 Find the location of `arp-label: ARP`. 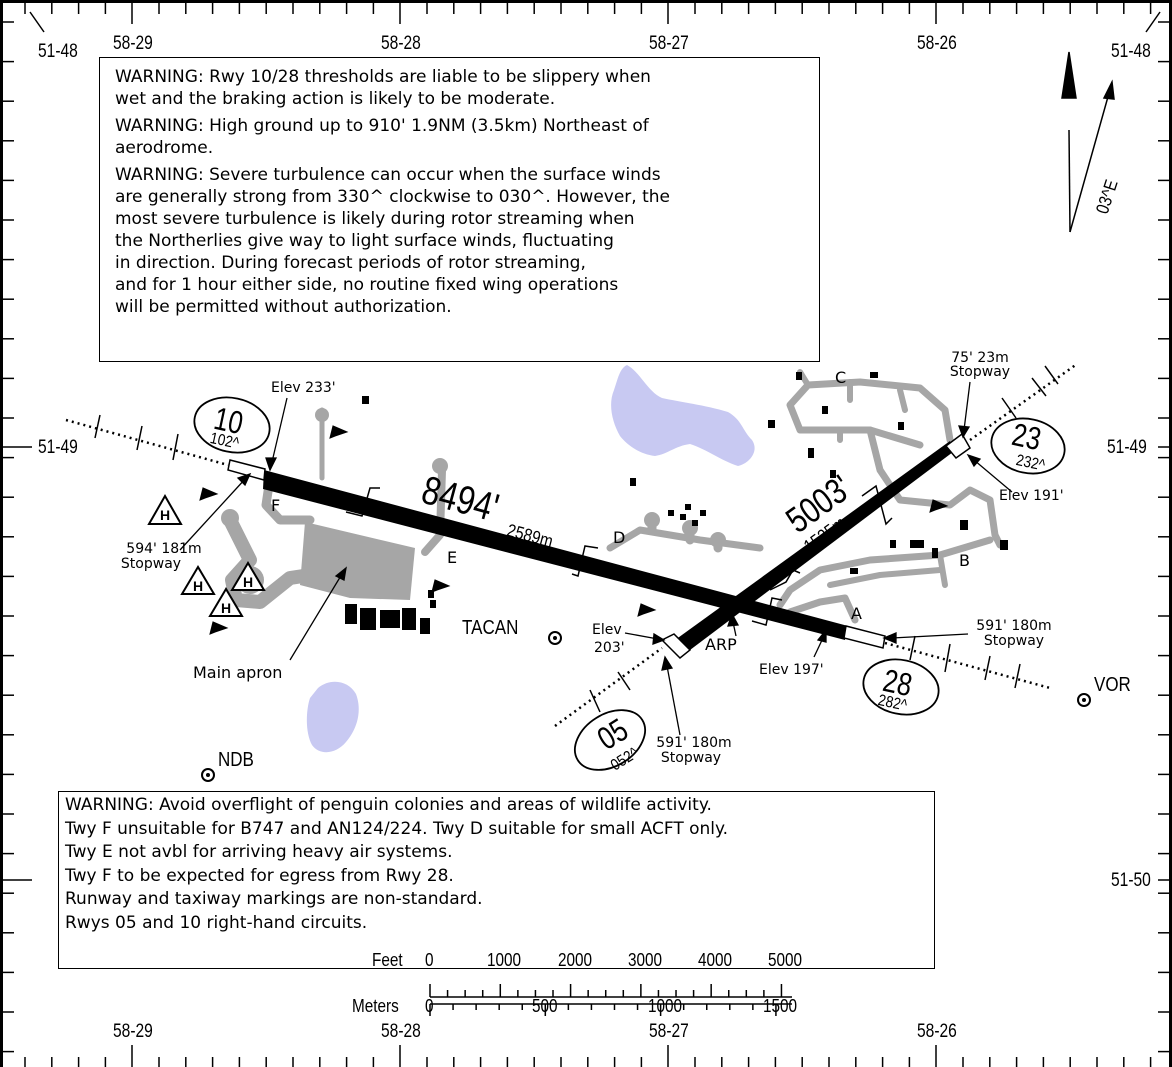

arp-label: ARP is located at coordinates (721, 644).